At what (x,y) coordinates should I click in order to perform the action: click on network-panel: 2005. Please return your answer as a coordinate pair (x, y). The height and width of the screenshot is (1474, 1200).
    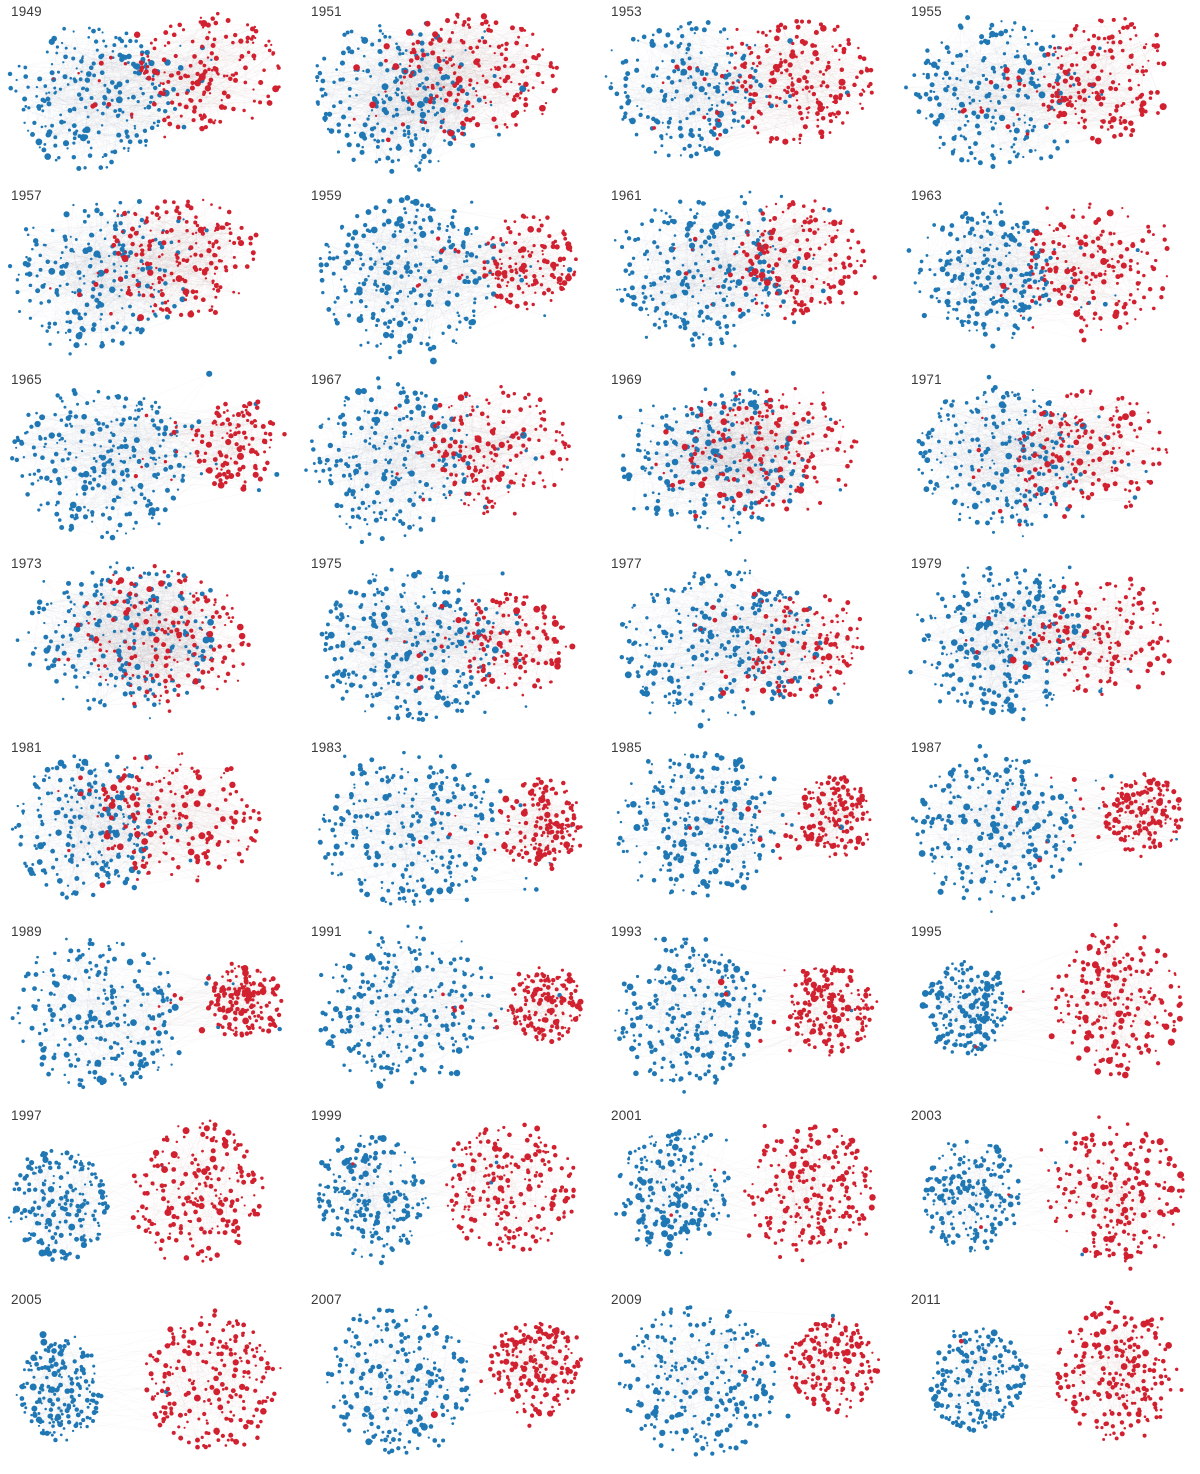
    Looking at the image, I should click on (150, 1380).